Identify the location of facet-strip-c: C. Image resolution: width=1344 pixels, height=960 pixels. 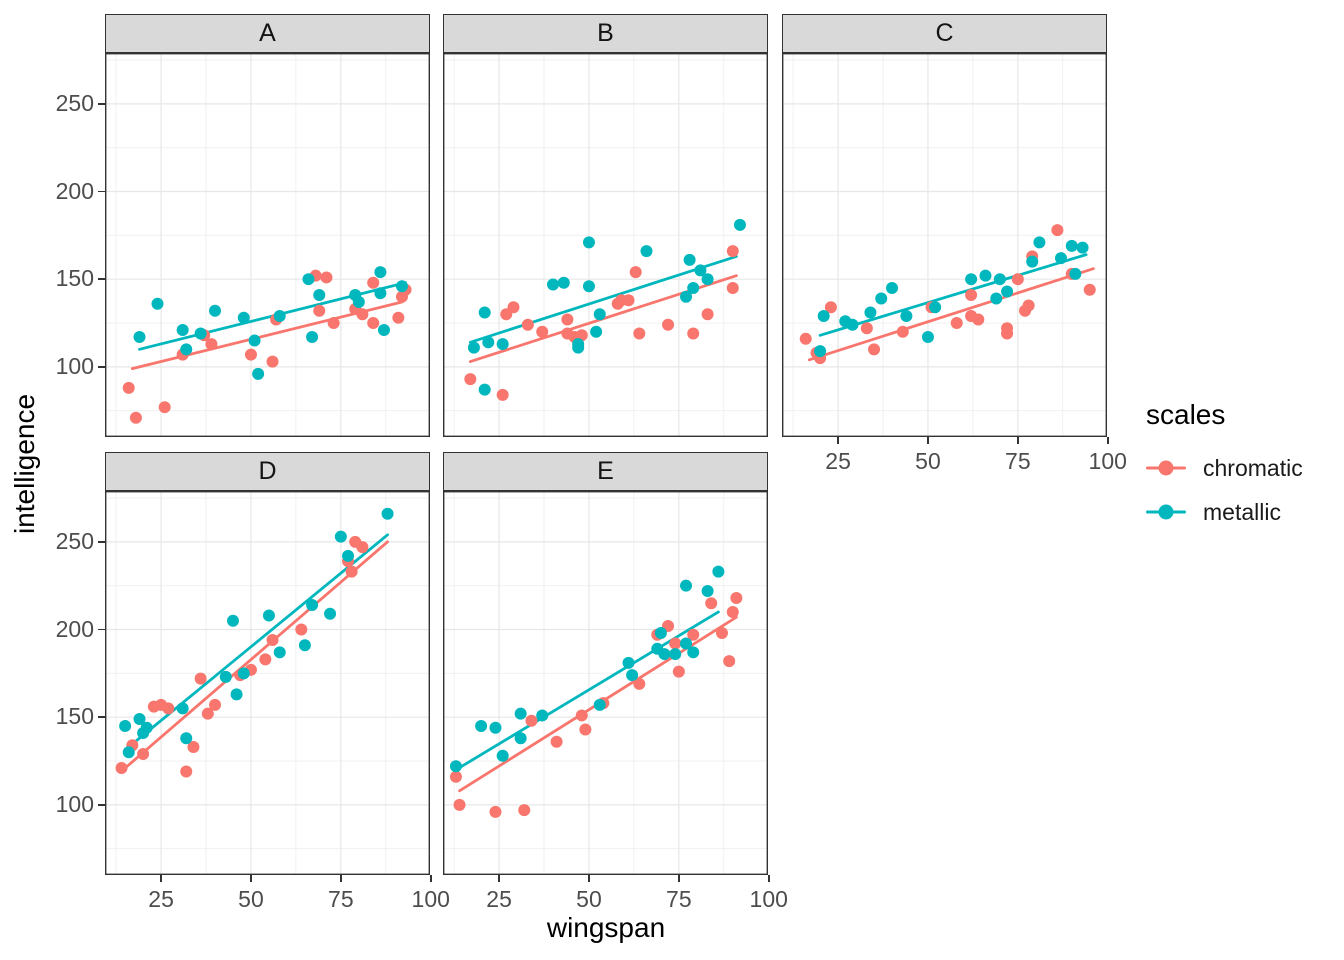
(944, 33).